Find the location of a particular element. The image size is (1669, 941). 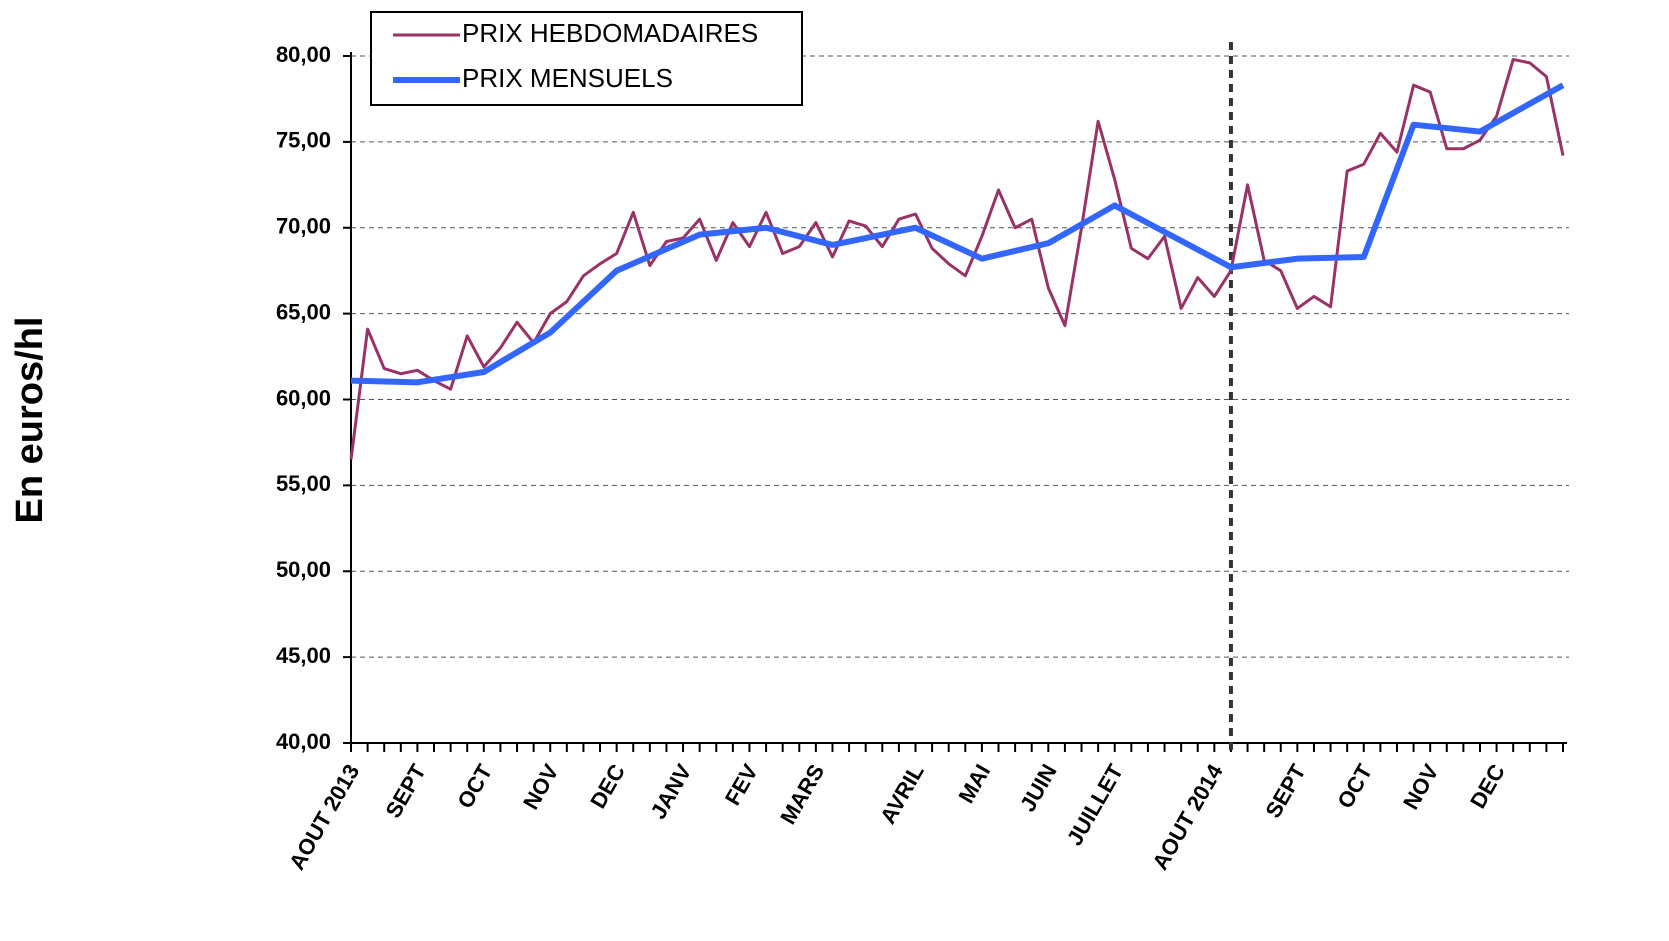

x-tick-label: AOUT 2013 is located at coordinates (324, 817).